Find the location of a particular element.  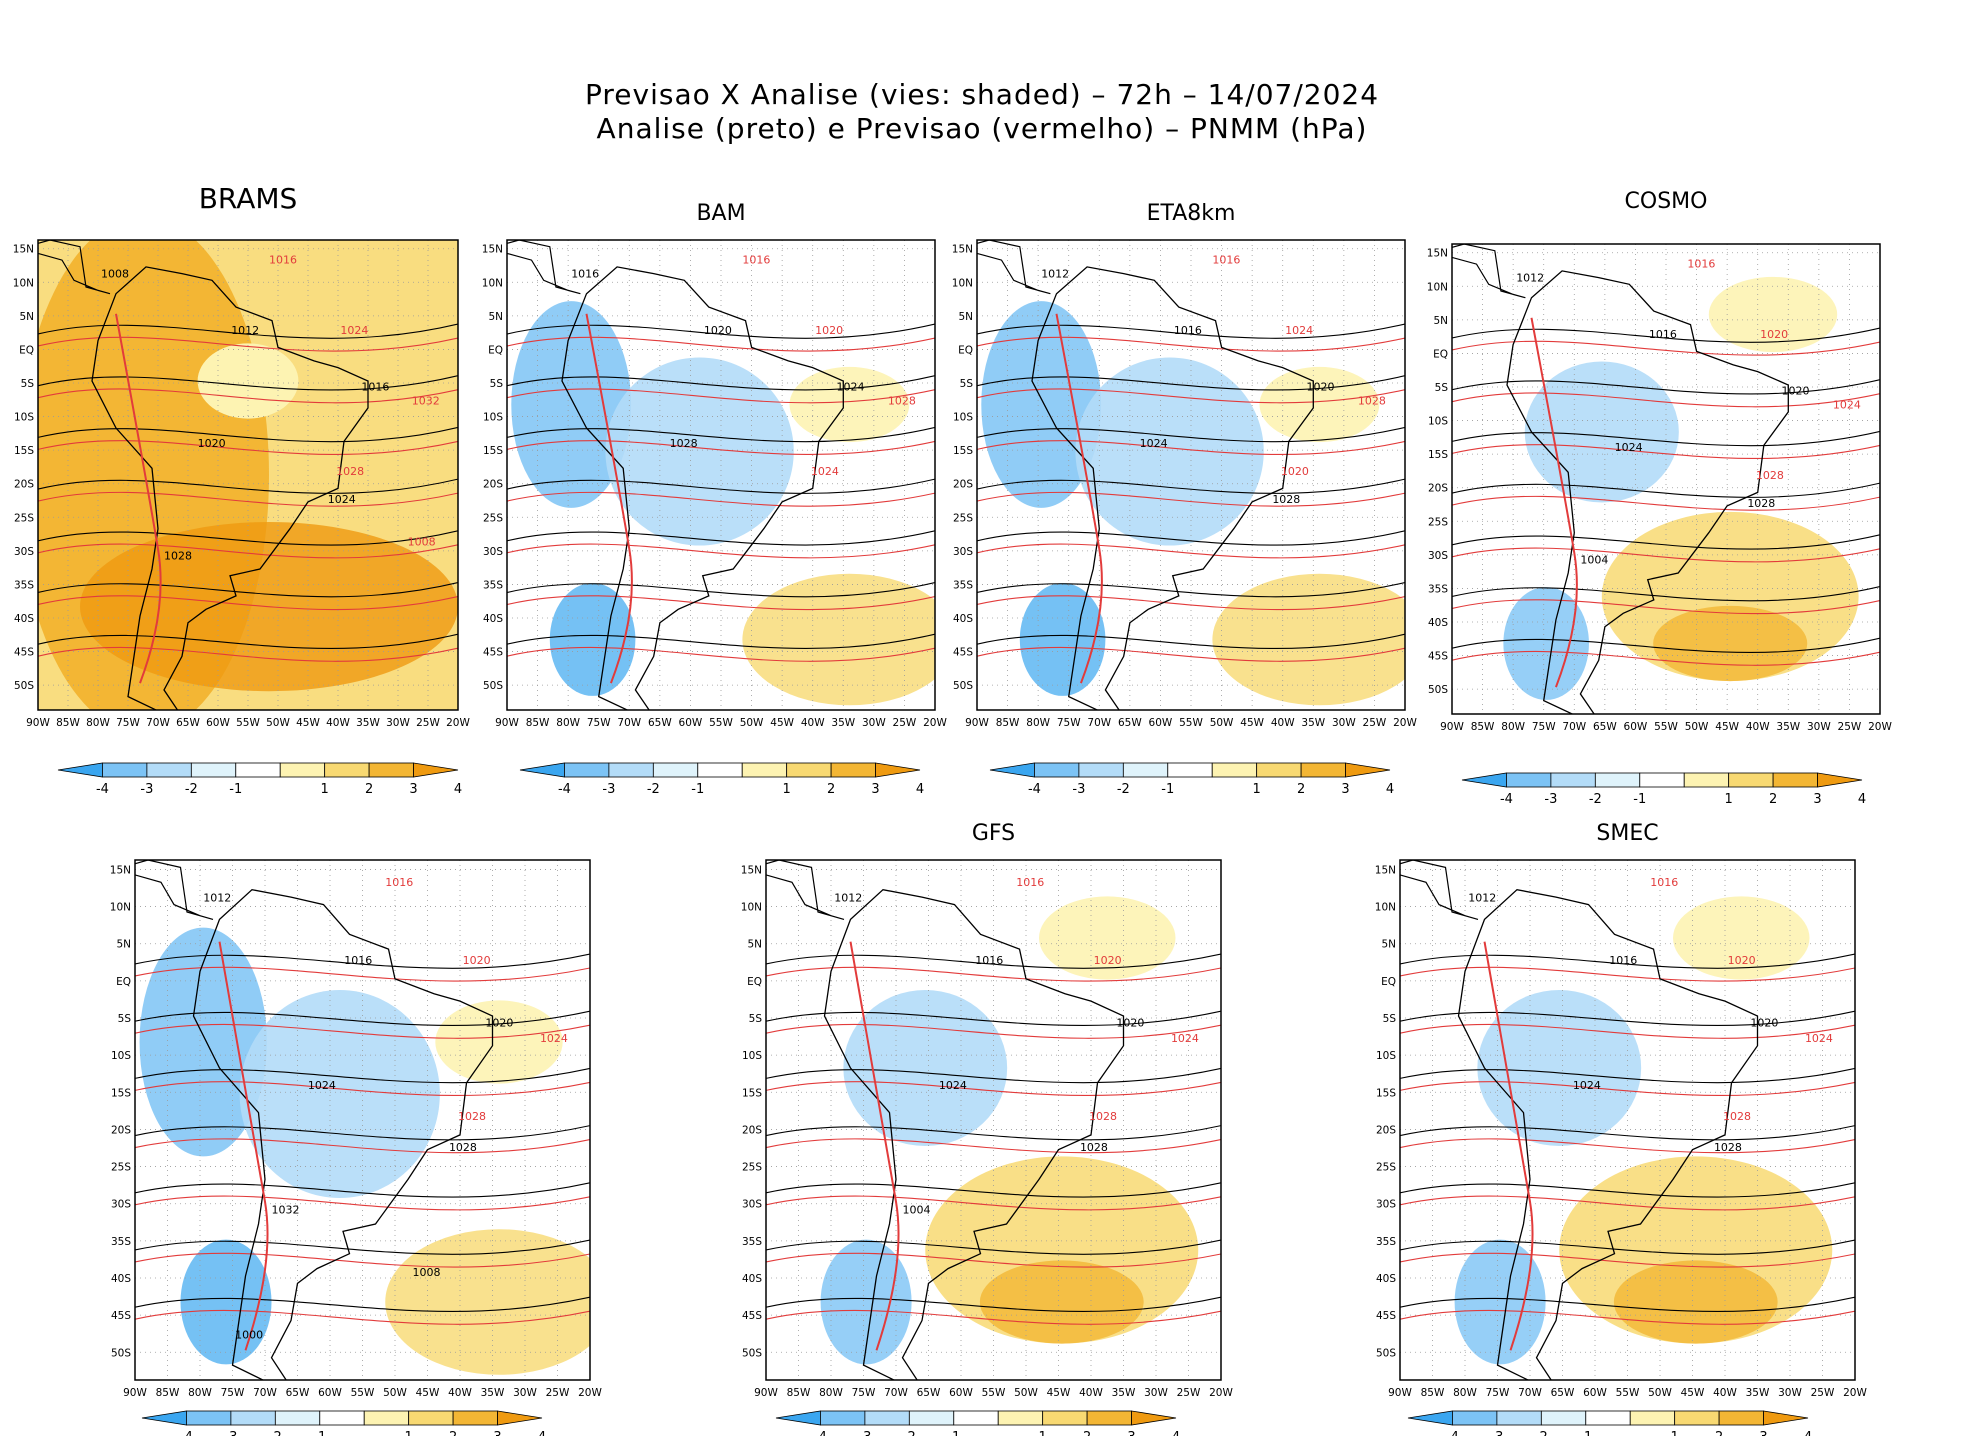

isobar-label-analysis: 1028 is located at coordinates (684, 443).